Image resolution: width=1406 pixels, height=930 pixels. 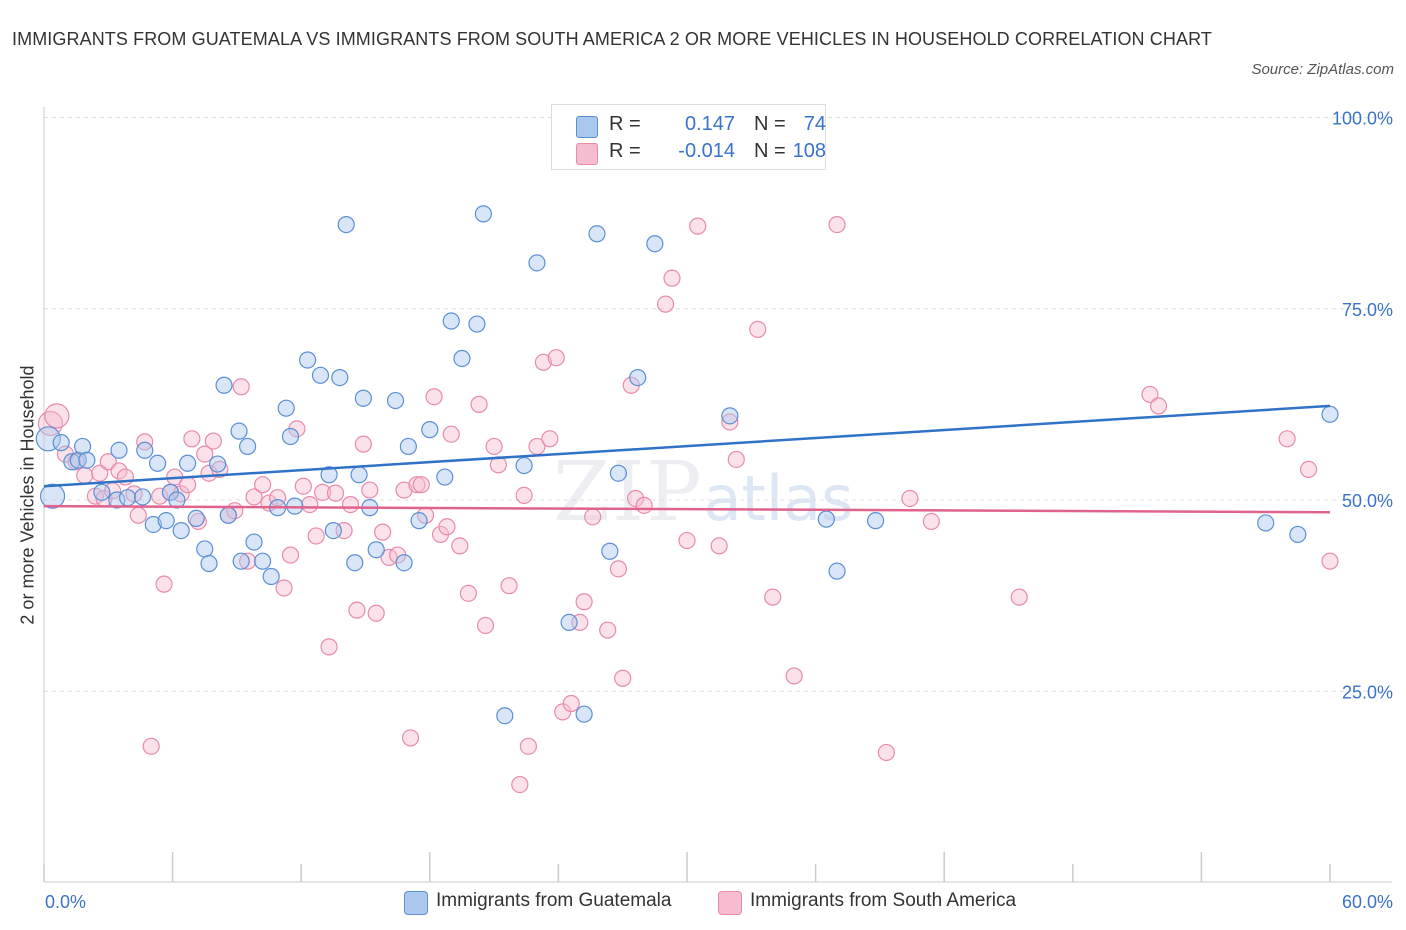 What do you see at coordinates (688, 137) in the screenshot?
I see `correlation-legend: R = 0.147 N = 74 R = -0.014 N = 108` at bounding box center [688, 137].